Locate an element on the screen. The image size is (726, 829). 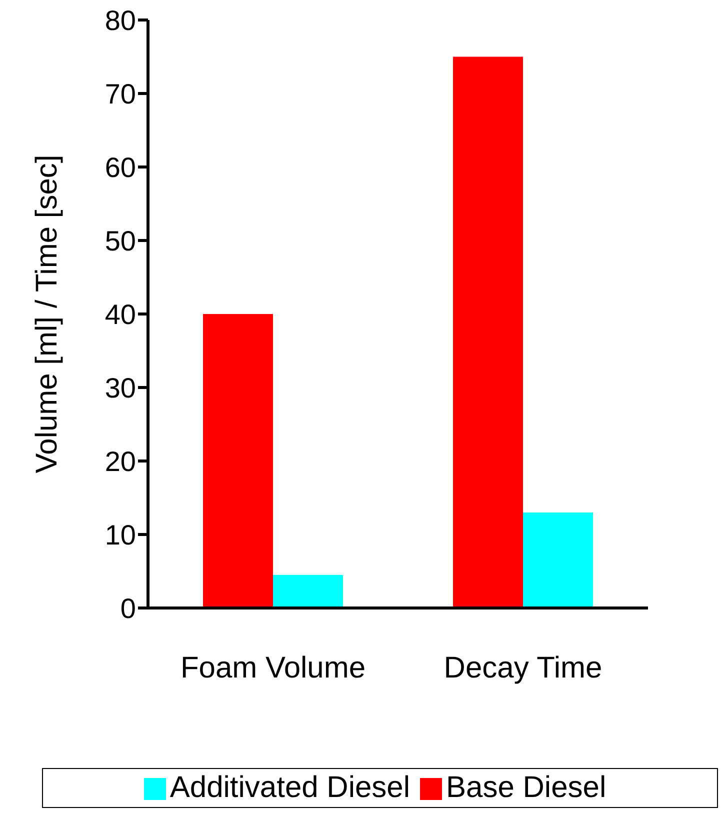
y-tick-label: 80 is located at coordinates (120, 20).